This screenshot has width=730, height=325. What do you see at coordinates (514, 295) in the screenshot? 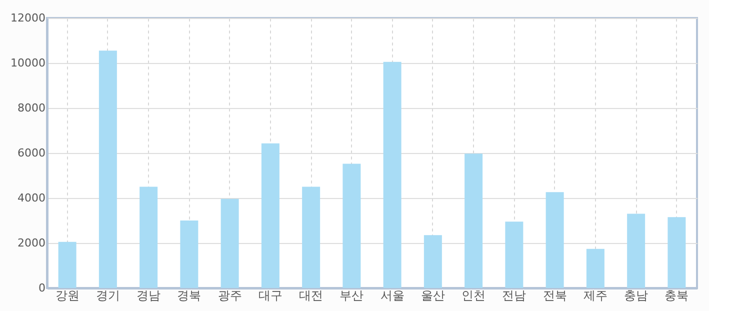
I see `x-tick-label: 전남` at bounding box center [514, 295].